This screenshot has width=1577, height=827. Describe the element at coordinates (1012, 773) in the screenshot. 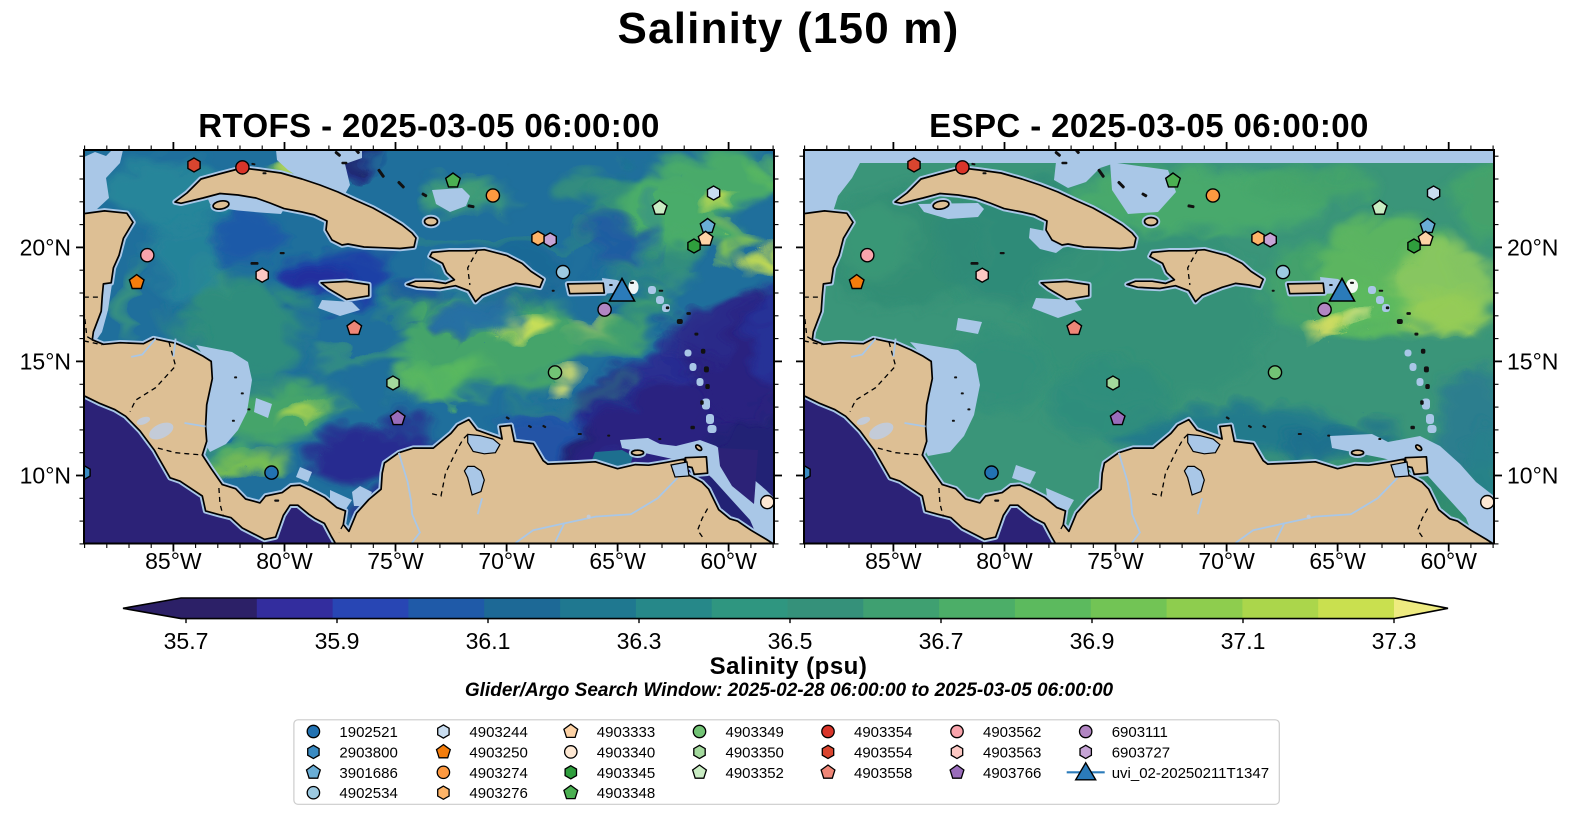

I see `svg-text: 4903766` at that location.